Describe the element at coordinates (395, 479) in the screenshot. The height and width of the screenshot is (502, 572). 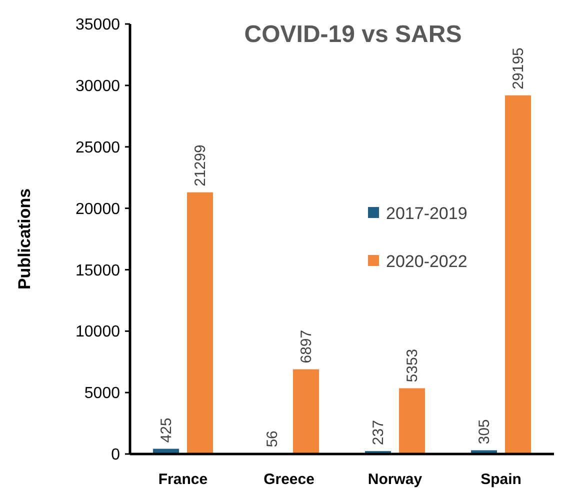
I see `x-tick-label: Norway` at that location.